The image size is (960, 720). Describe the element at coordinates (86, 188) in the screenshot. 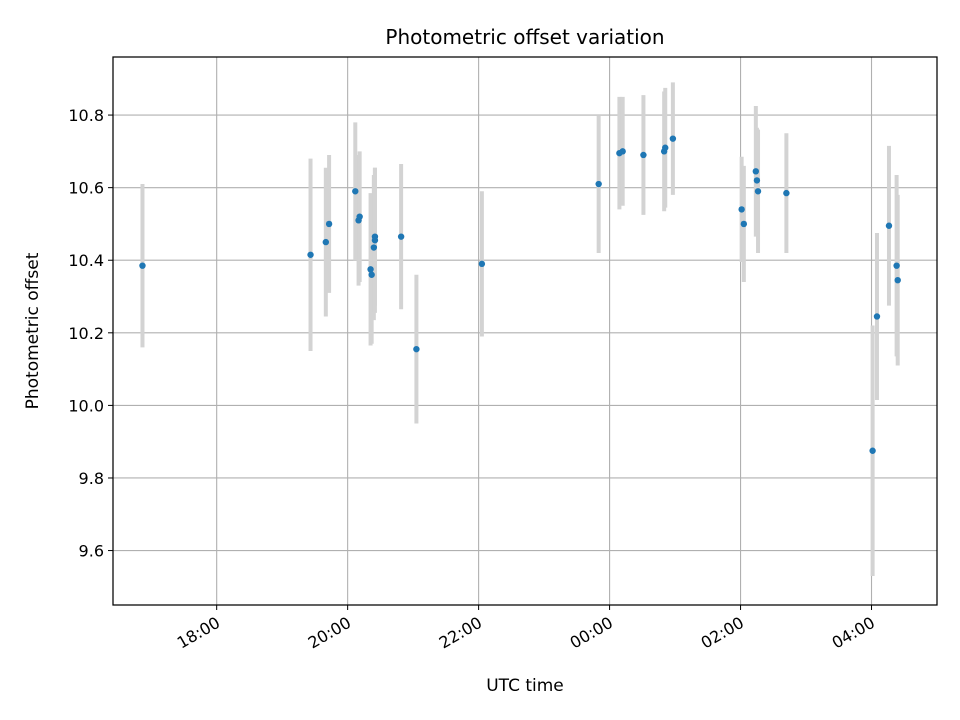

I see `y-tick-label: 10.6` at that location.